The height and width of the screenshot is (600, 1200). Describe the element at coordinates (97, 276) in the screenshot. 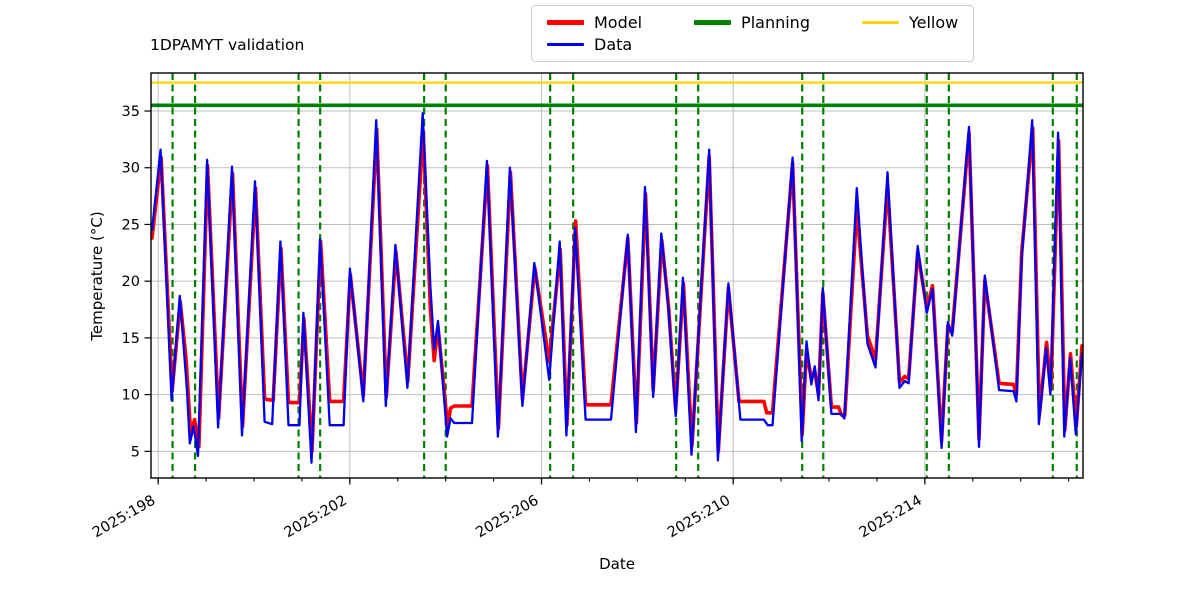

I see `y-axis-label: Temperature (°C)` at that location.